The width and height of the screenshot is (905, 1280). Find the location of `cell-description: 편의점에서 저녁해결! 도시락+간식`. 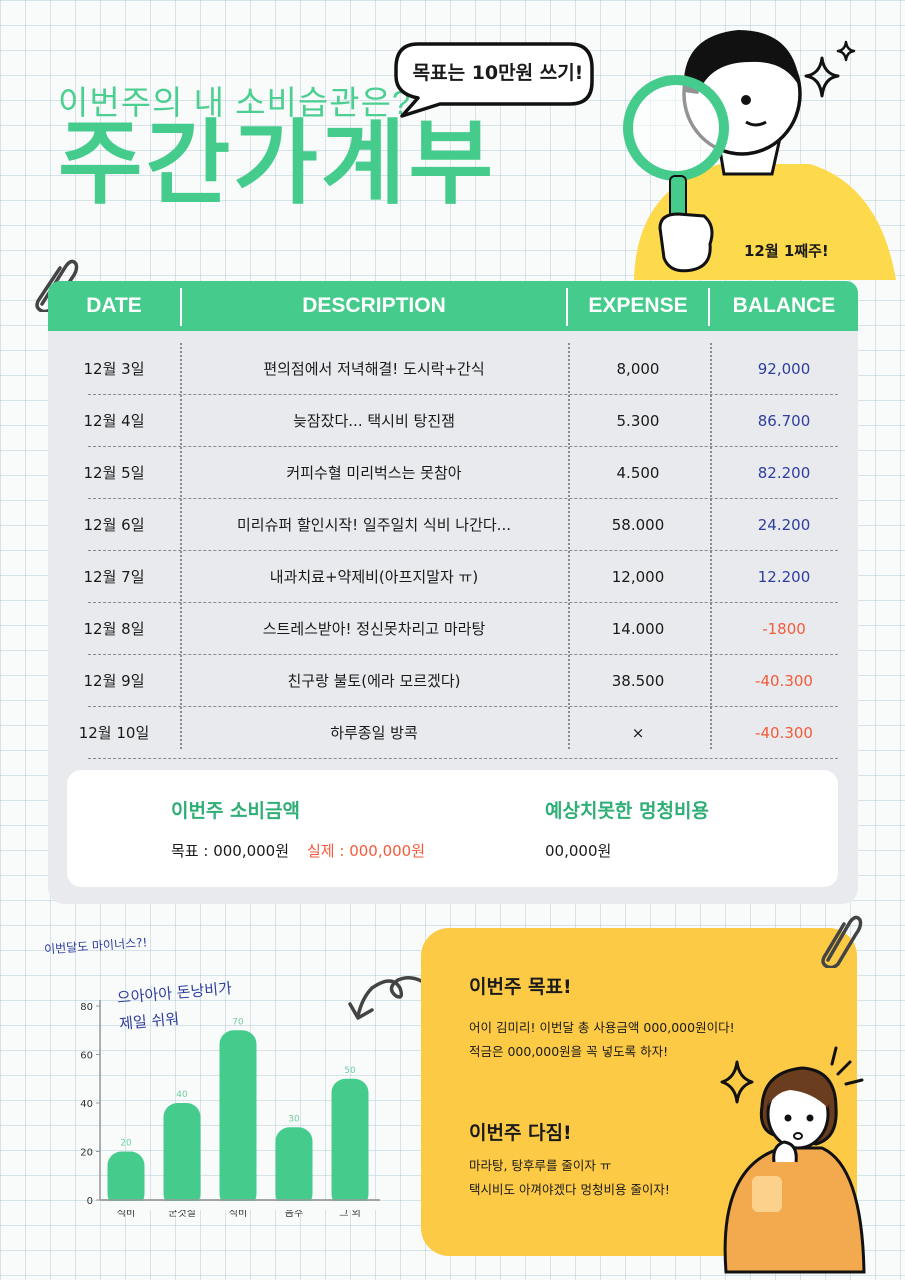

cell-description: 편의점에서 저녁해결! 도시락+간식 is located at coordinates (374, 369).